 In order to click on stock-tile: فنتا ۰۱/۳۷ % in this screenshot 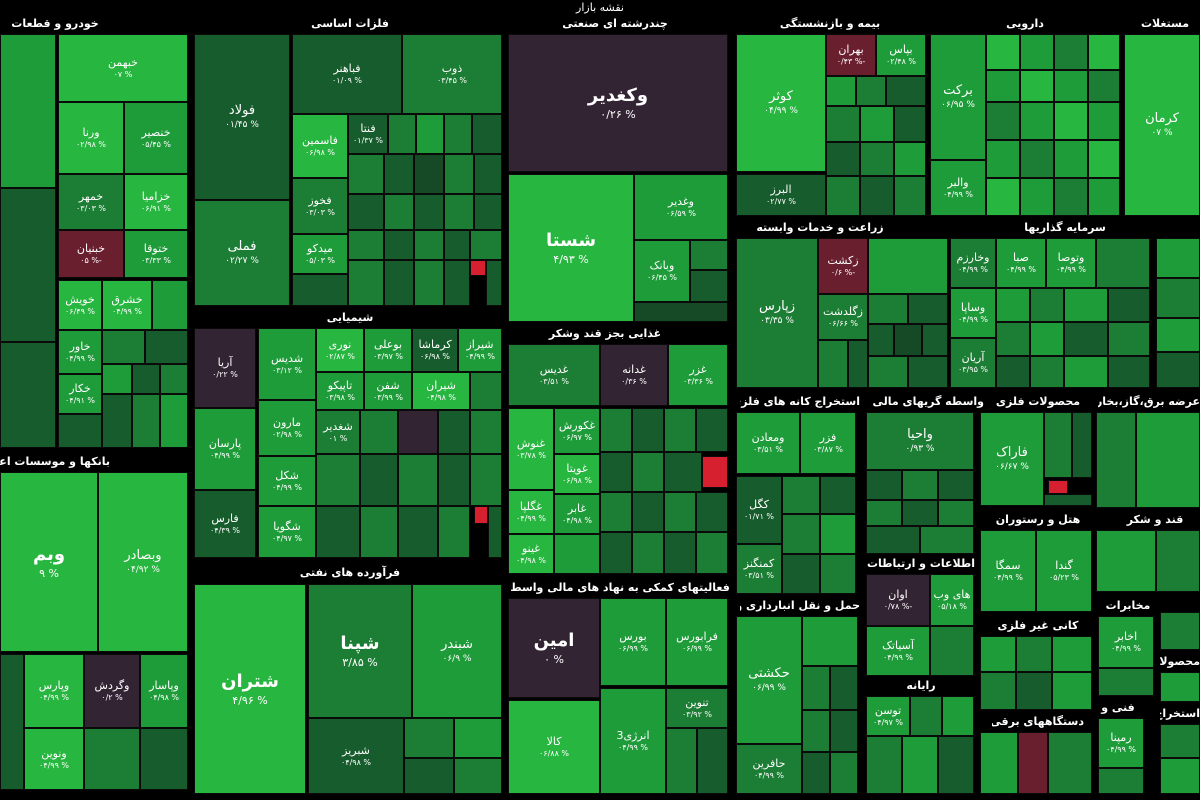, I will do `click(368, 134)`.